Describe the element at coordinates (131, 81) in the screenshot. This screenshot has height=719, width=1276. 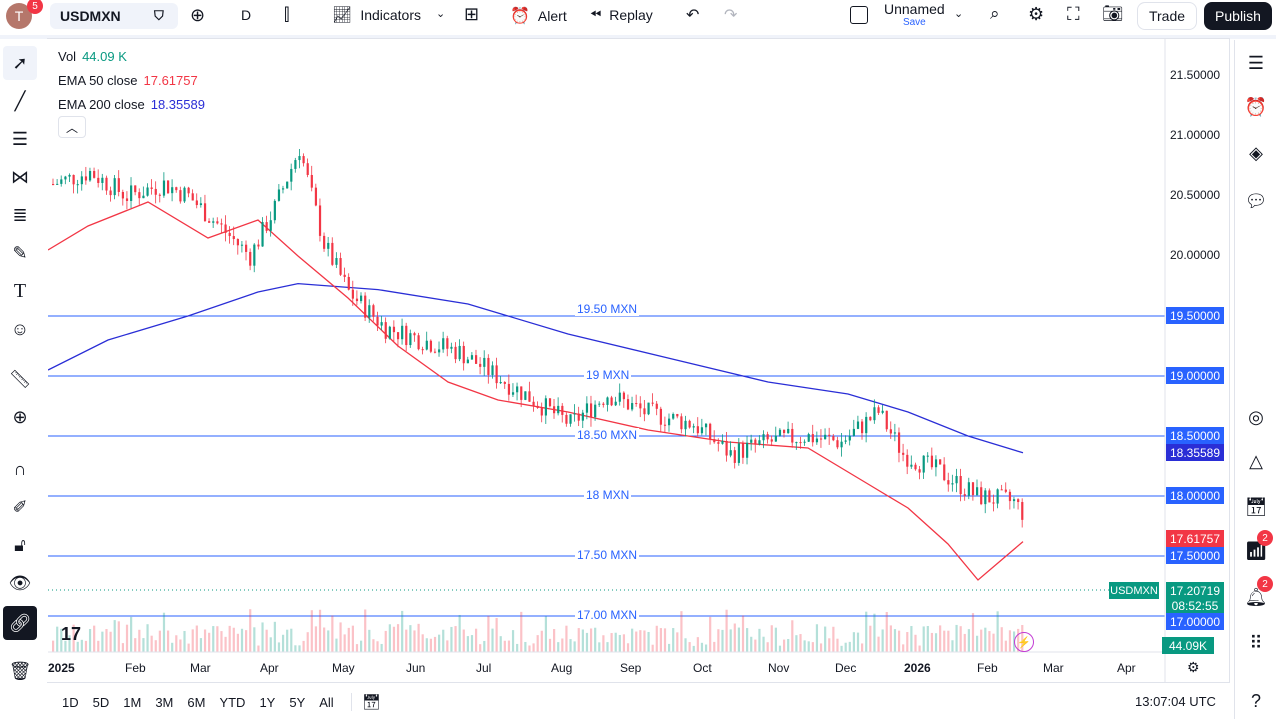
I see `legend-ema50: EMA 50 close 17.61757` at that location.